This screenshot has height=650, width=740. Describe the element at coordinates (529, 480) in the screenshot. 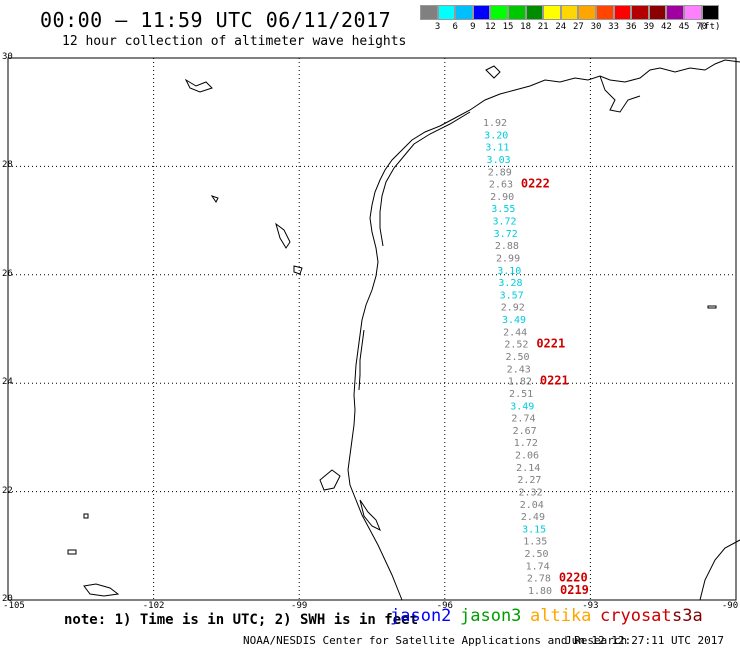

I see `wave-height-value: 2.27` at that location.